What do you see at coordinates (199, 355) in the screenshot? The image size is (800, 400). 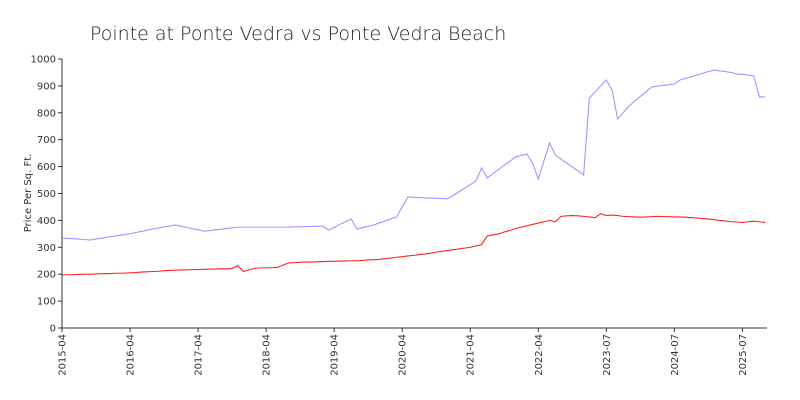 I see `x-tick-label: 2017-04` at bounding box center [199, 355].